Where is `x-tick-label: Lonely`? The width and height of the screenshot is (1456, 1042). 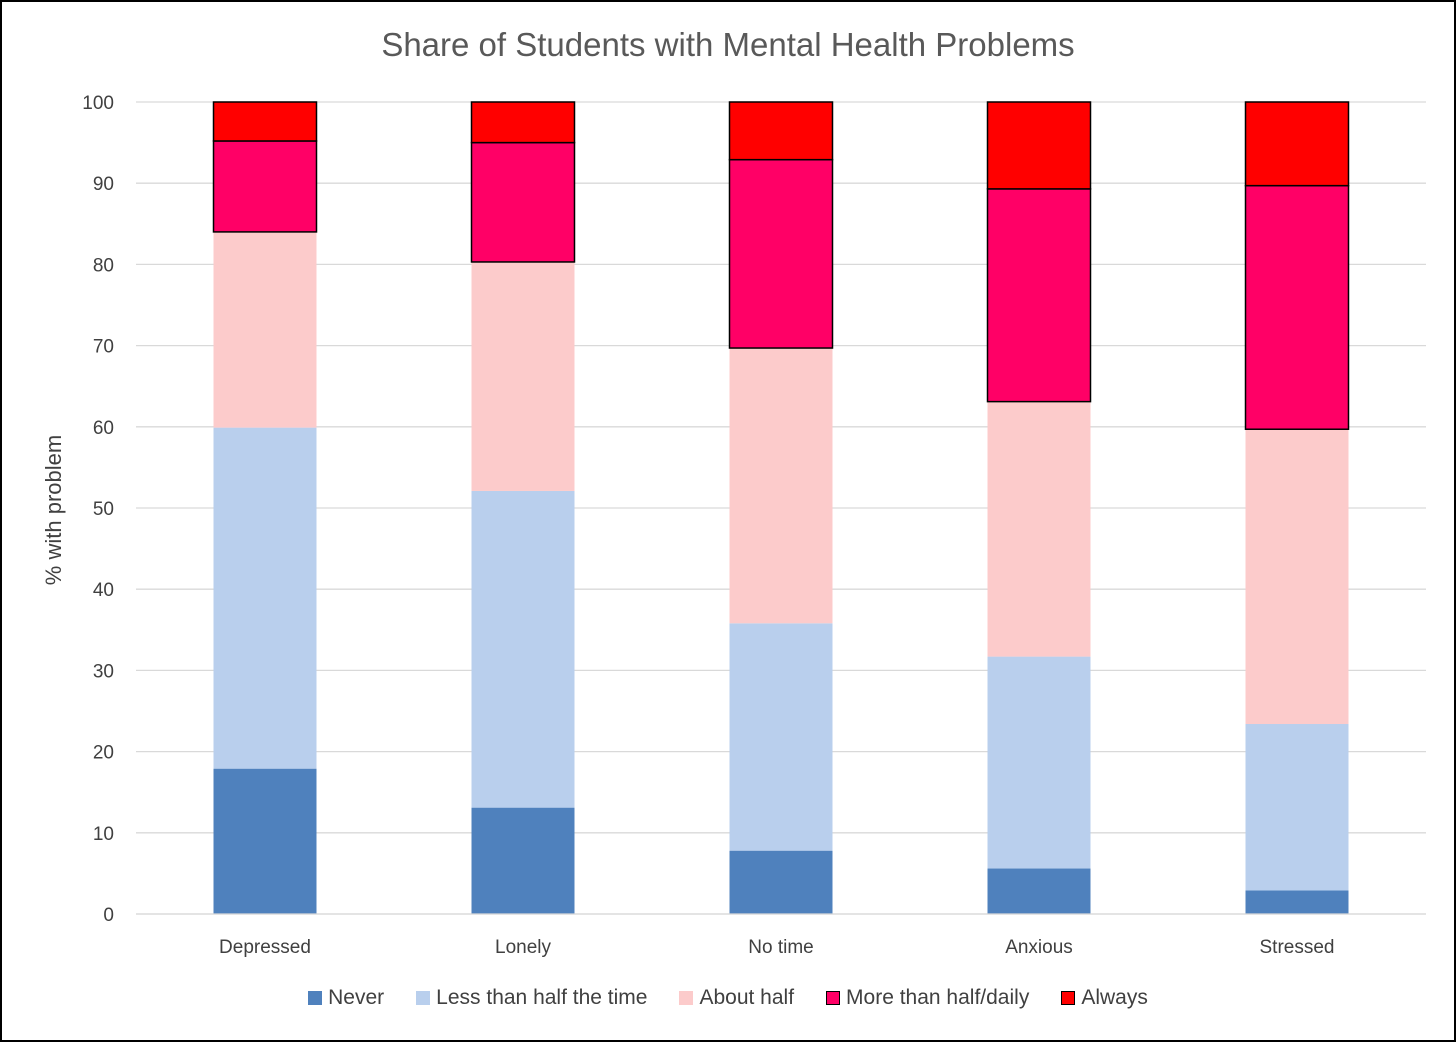 x-tick-label: Lonely is located at coordinates (523, 947).